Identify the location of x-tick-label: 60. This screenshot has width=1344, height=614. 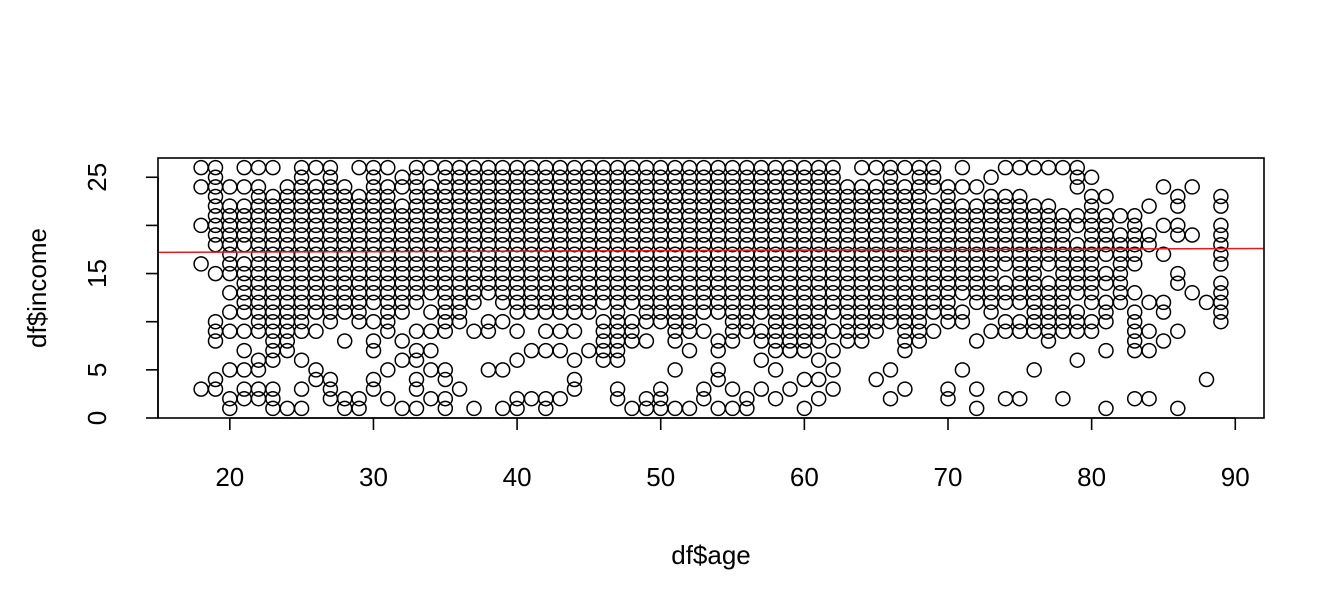
(804, 477).